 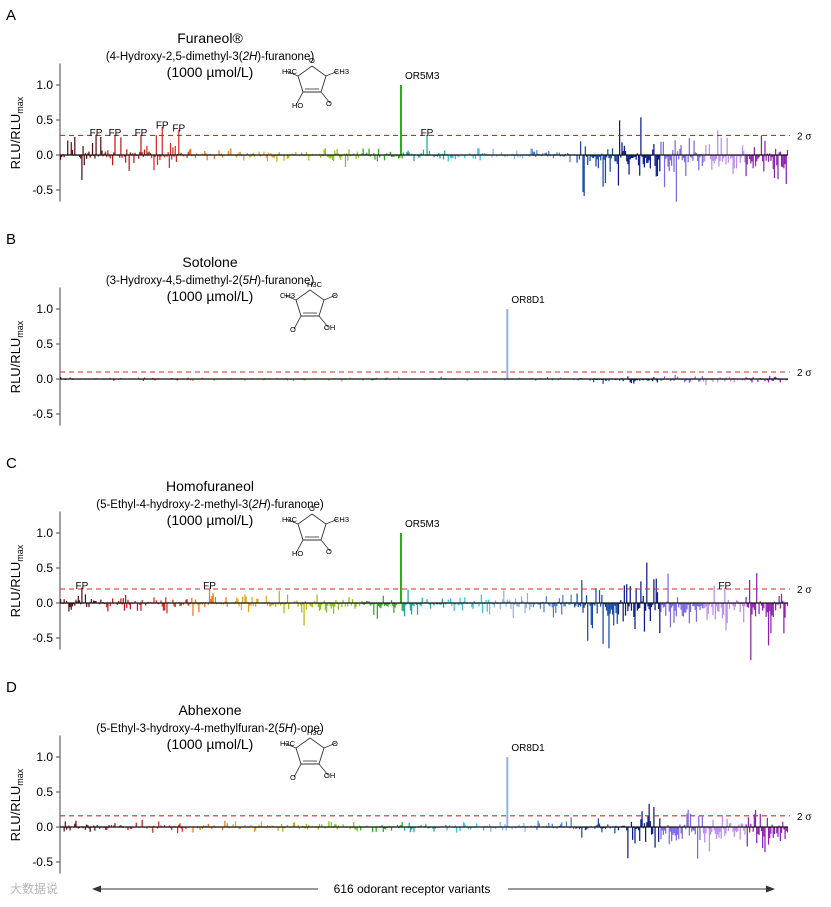 I want to click on x-axis-label: 616 odorant receptor variants, so click(x=412, y=889).